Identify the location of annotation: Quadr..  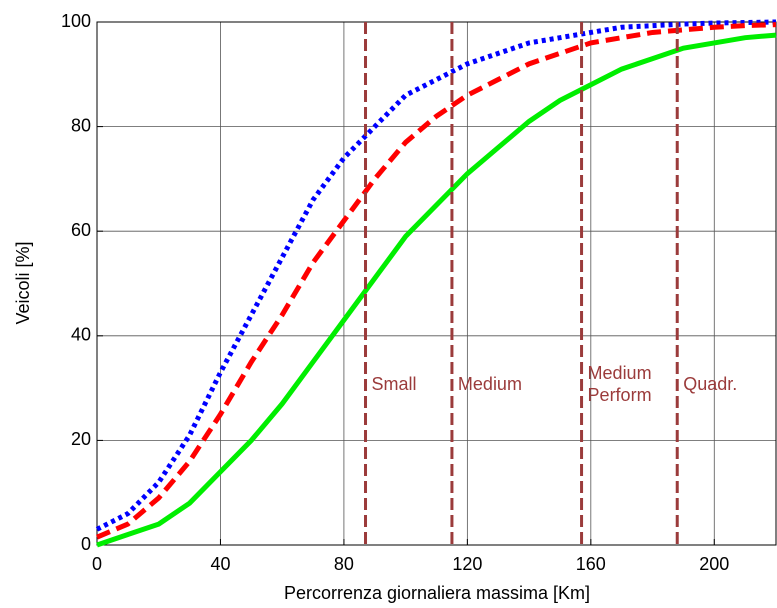
(710, 384).